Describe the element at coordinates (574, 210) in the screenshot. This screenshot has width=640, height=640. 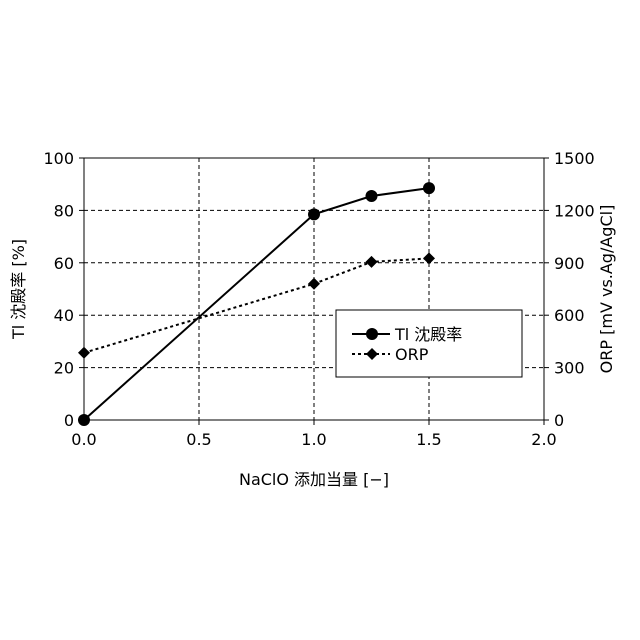
I see `y2-tick-label: 1200` at that location.